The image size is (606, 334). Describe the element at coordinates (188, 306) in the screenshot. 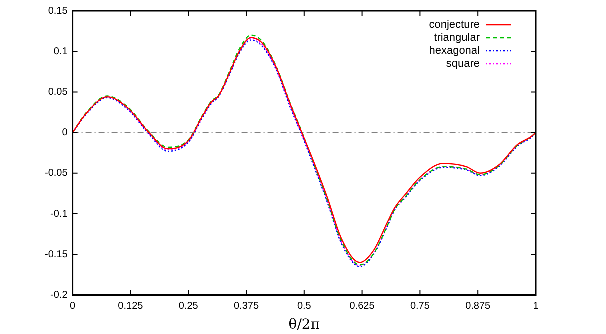

I see `x-tick-label: 0.25` at that location.